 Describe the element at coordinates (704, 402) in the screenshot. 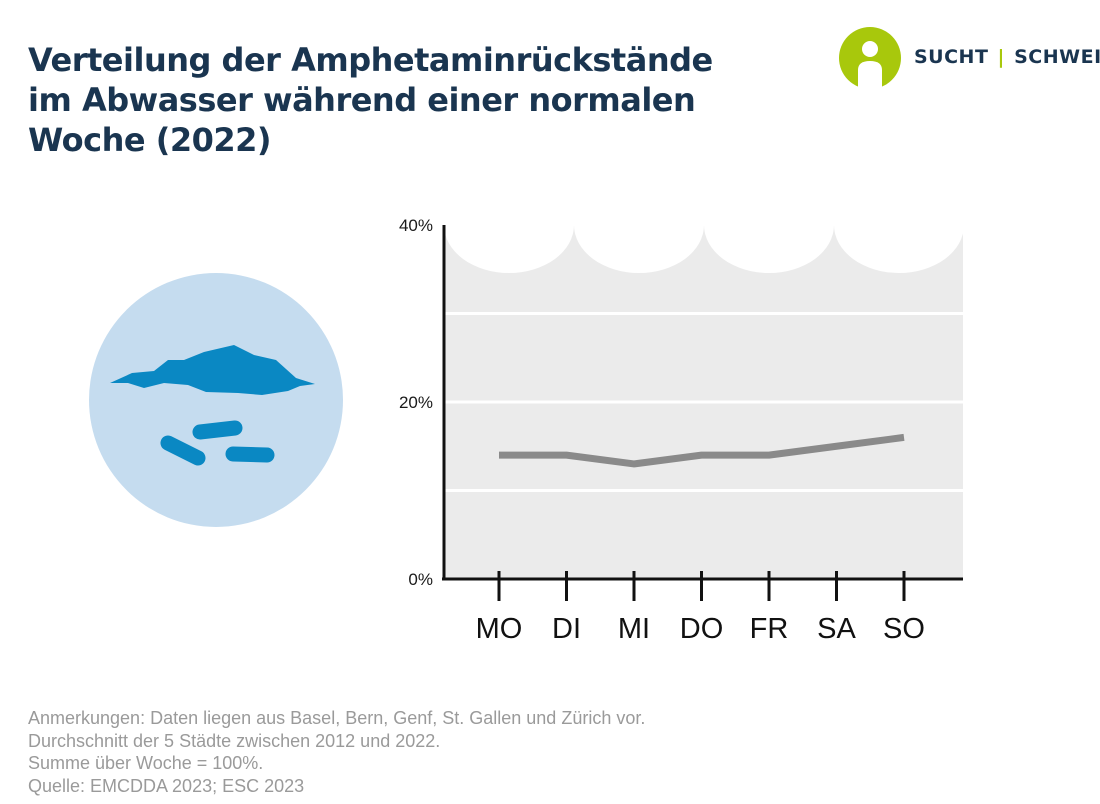

I see `gridlines` at that location.